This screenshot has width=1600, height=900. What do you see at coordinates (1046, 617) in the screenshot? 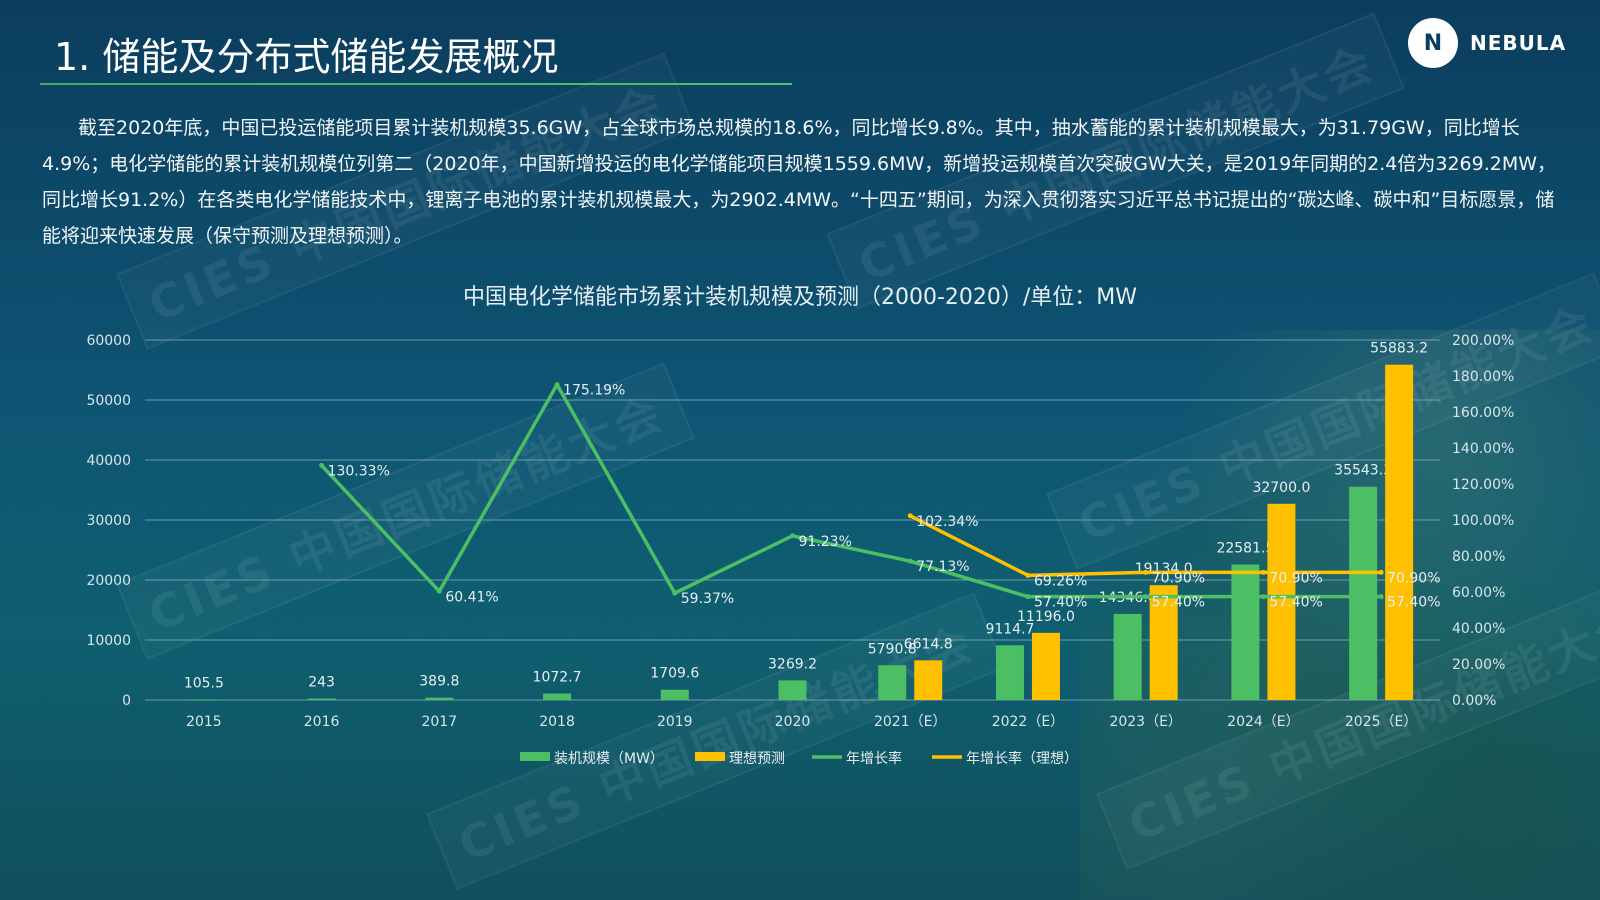
I see `bar-ideal-label: 11196.0` at bounding box center [1046, 617].